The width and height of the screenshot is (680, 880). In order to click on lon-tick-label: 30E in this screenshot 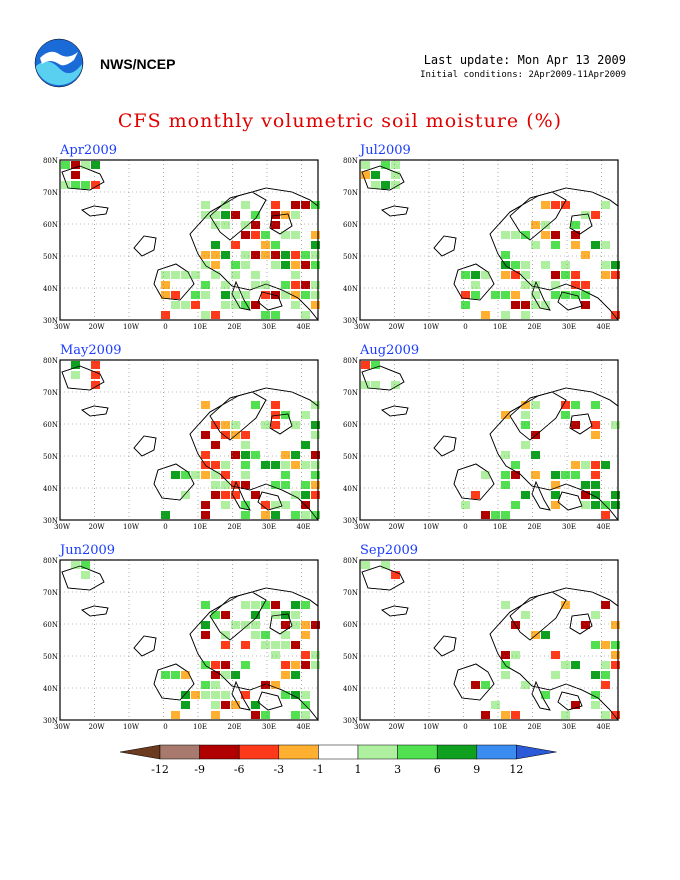, I will do `click(269, 727)`.